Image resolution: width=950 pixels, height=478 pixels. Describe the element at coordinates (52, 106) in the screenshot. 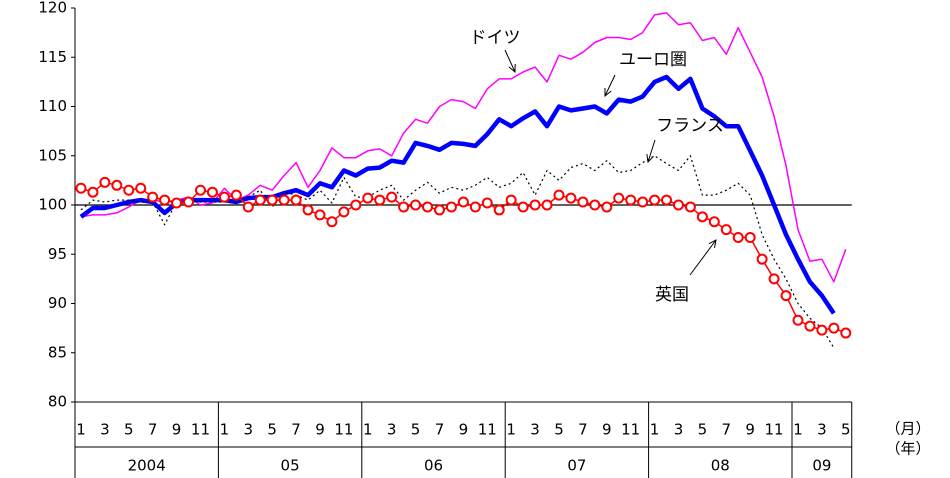

I see `y-tick-label: 110` at that location.